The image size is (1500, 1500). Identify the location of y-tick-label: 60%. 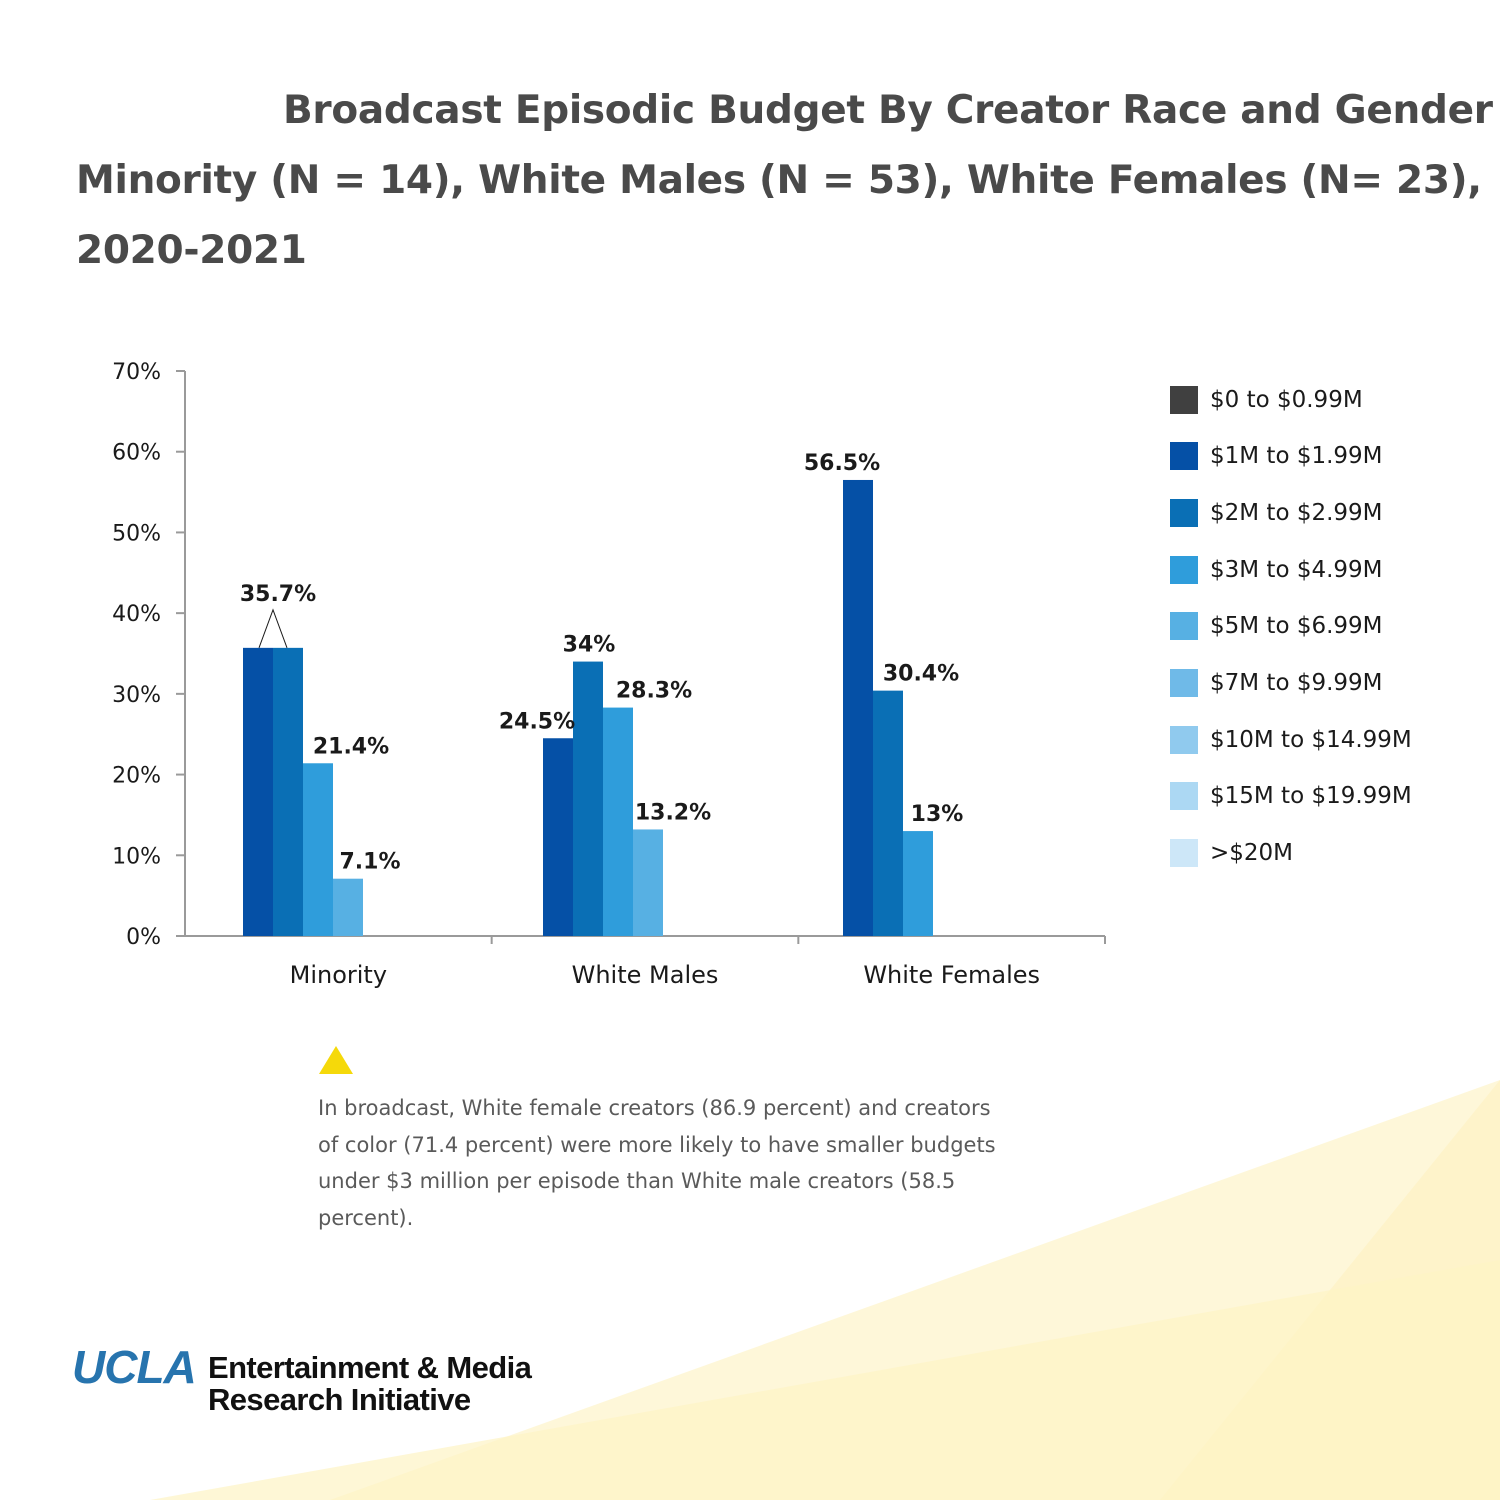
(136, 453).